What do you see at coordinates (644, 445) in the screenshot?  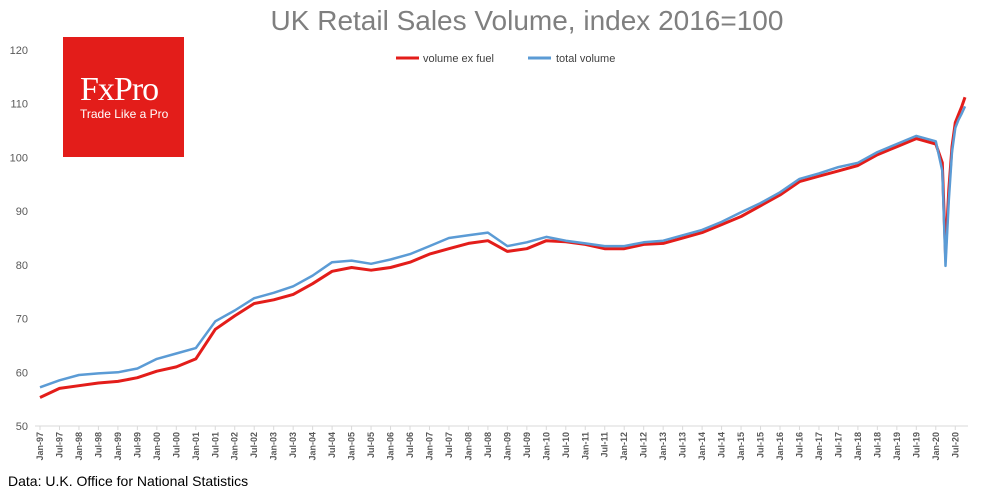 I see `x-tick-label: Jul-12` at bounding box center [644, 445].